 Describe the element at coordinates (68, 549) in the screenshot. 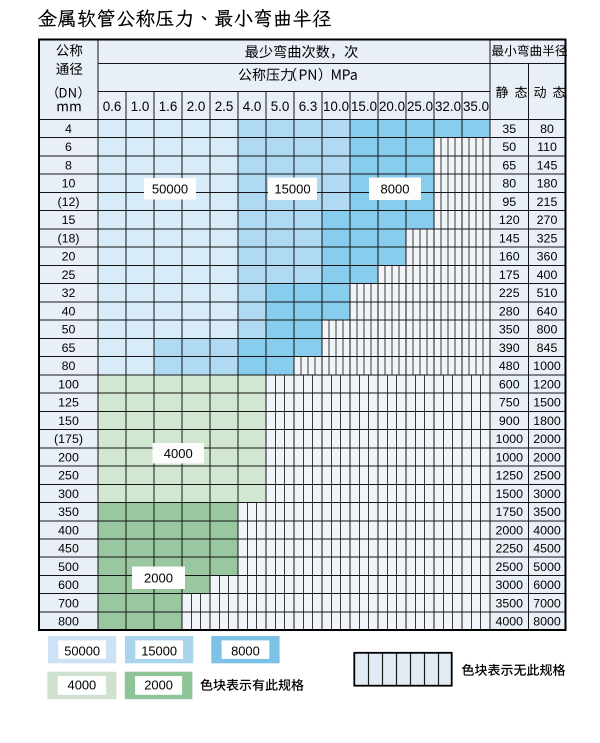

I see `svg-text: 450` at that location.